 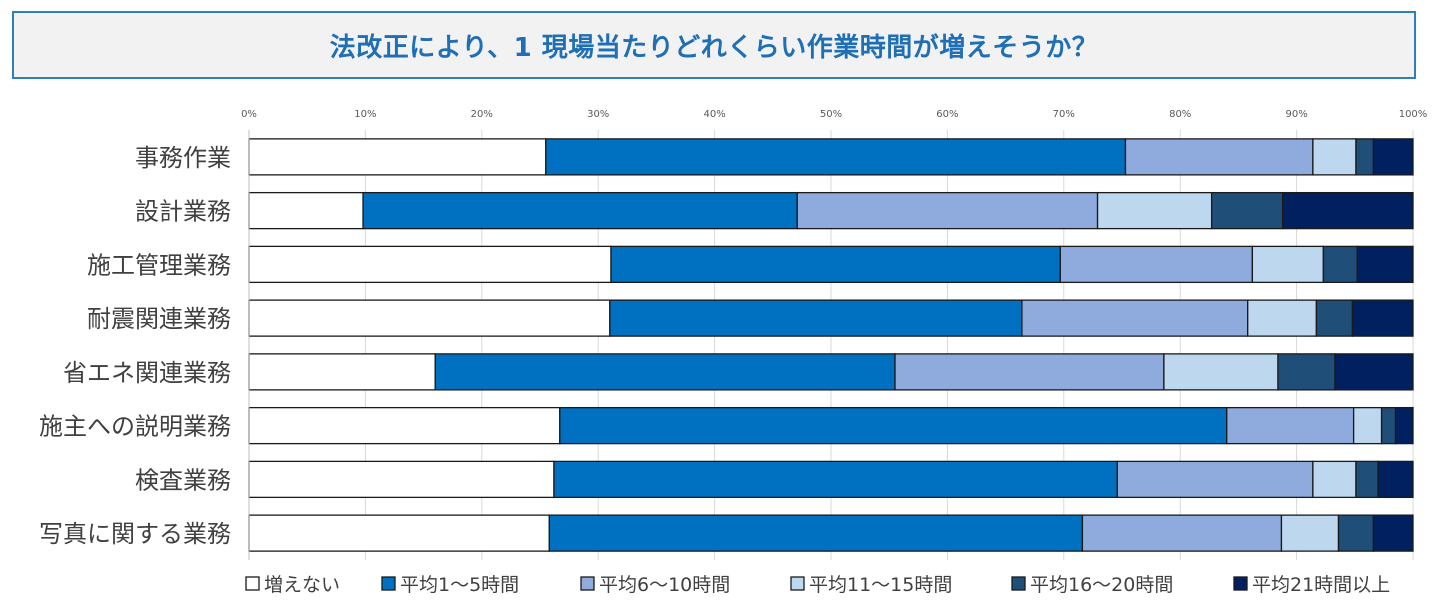 I want to click on chart-title: 法改正により、1 現場当たりどれくらい作業時間が増えそうか？, so click(x=714, y=47).